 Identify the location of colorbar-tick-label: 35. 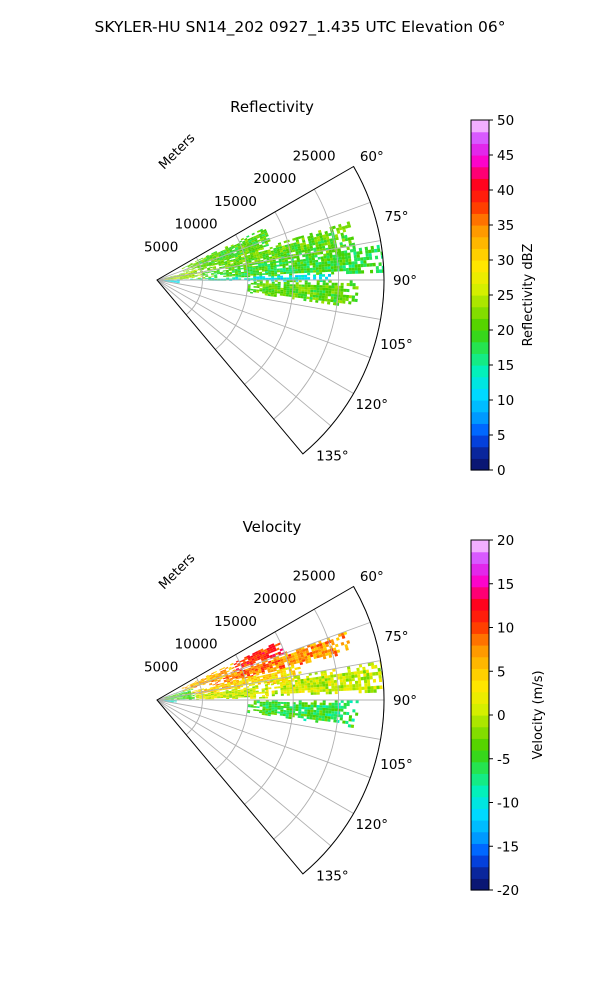
(505, 226).